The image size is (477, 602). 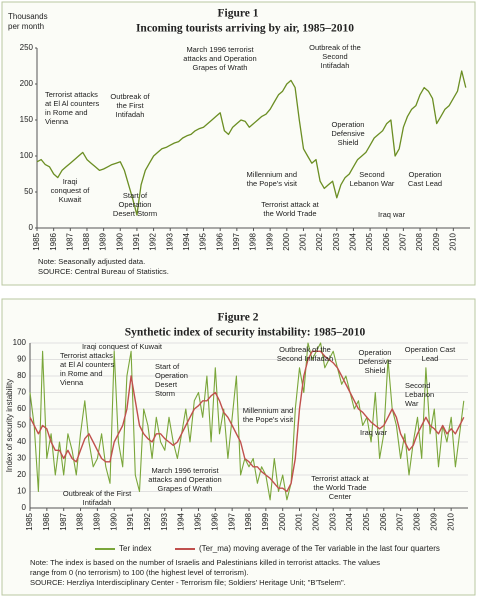 What do you see at coordinates (184, 479) in the screenshot?
I see `annotation: attacks and Operation` at bounding box center [184, 479].